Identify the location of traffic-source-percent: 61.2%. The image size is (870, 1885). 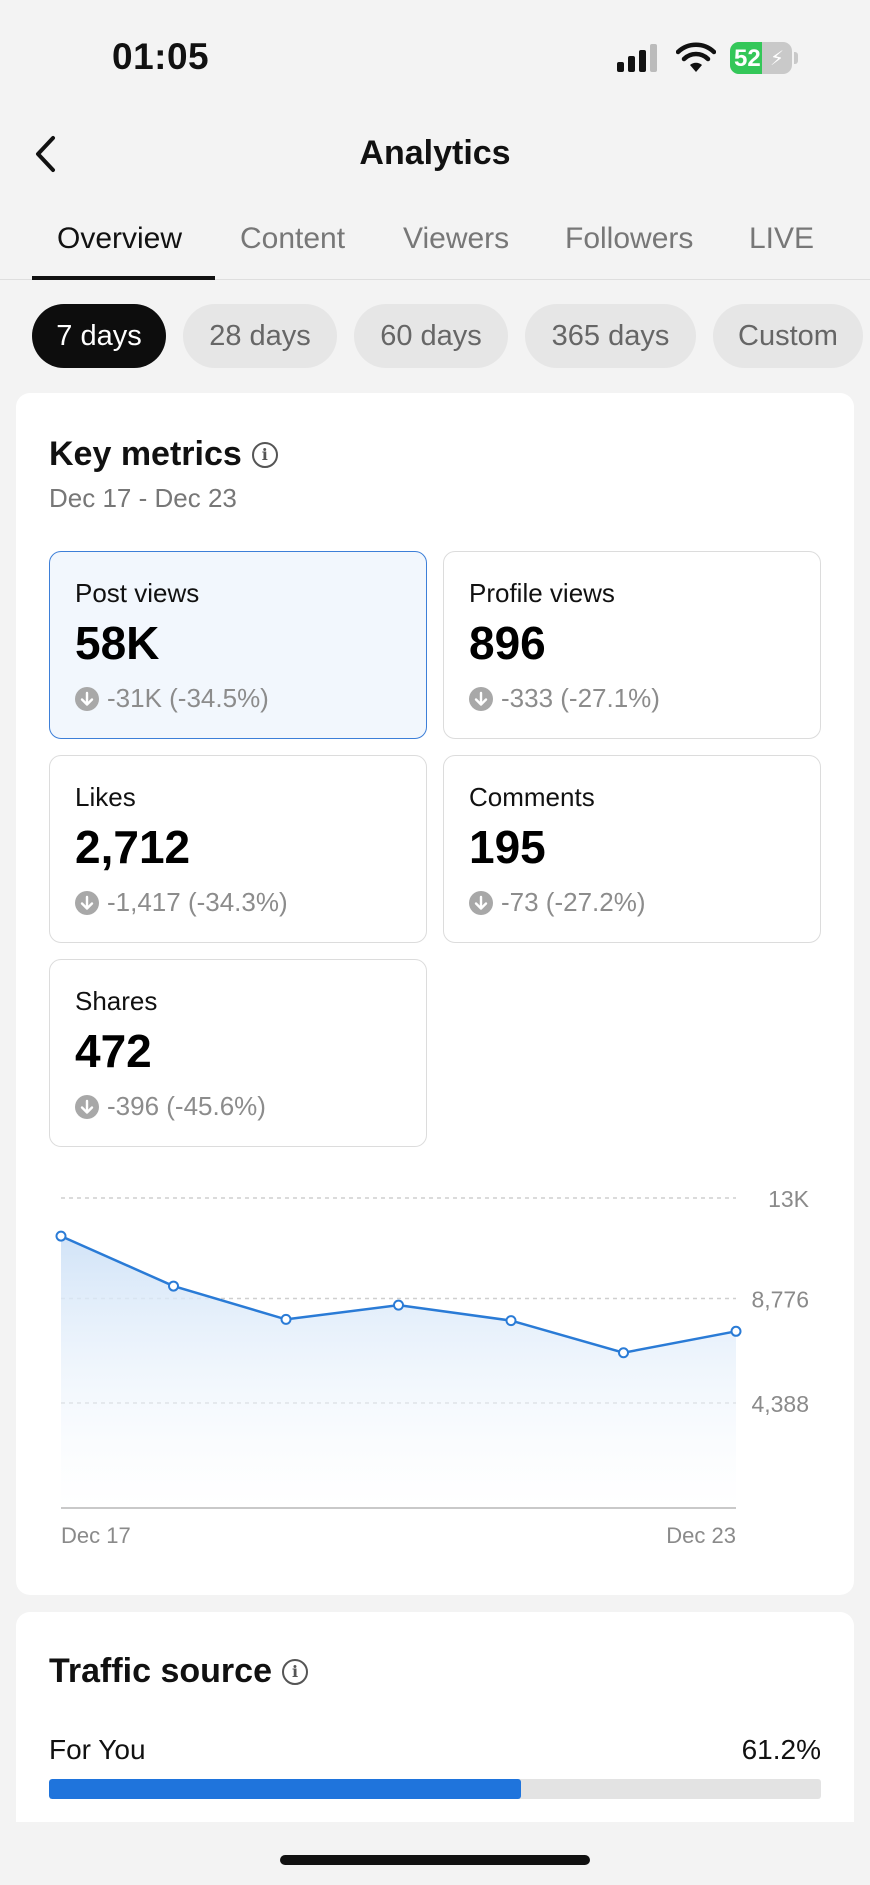
(781, 1749).